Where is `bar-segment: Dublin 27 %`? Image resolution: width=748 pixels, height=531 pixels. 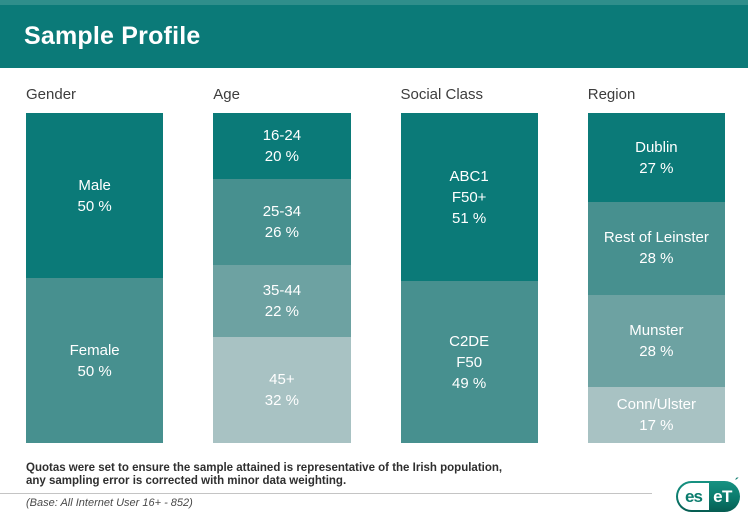
bar-segment: Dublin 27 % is located at coordinates (656, 158).